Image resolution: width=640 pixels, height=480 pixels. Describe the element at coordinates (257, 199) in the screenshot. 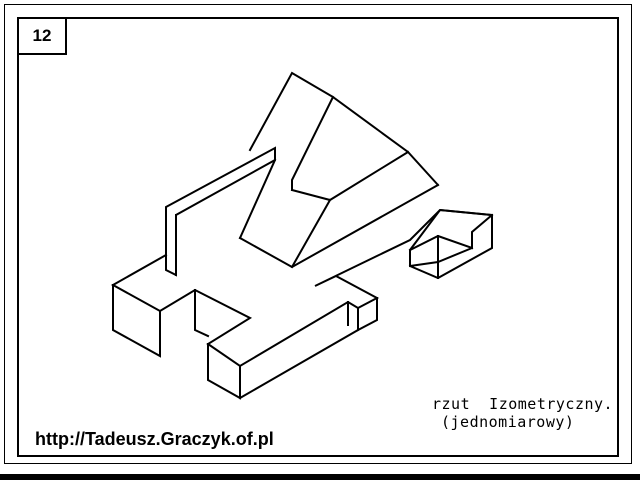

I see `slope-front` at that location.